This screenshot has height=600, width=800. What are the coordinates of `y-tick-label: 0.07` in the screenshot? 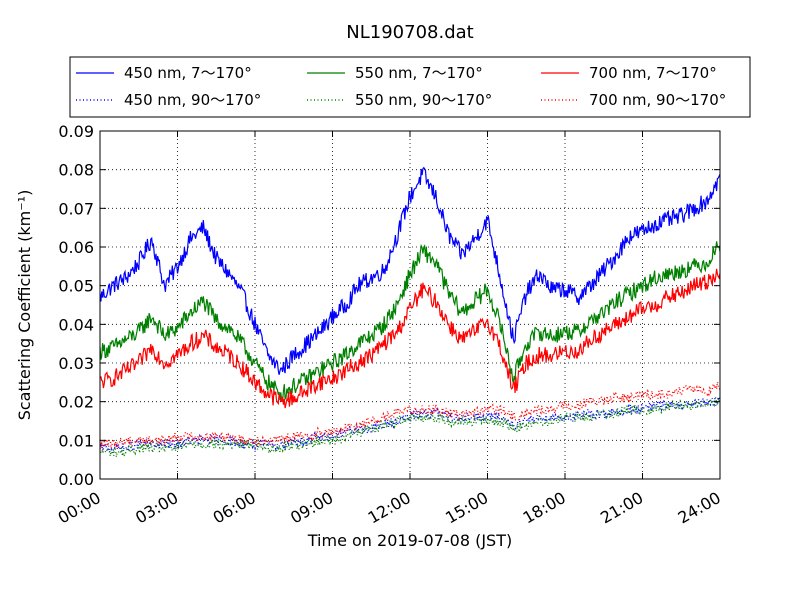 It's located at (76, 208).